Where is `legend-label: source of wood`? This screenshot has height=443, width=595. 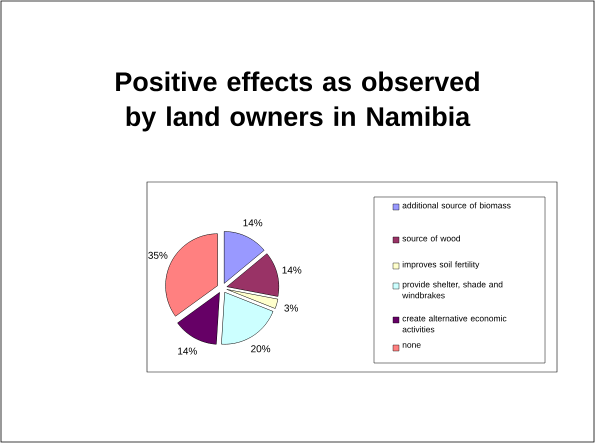 legend-label: source of wood is located at coordinates (431, 238).